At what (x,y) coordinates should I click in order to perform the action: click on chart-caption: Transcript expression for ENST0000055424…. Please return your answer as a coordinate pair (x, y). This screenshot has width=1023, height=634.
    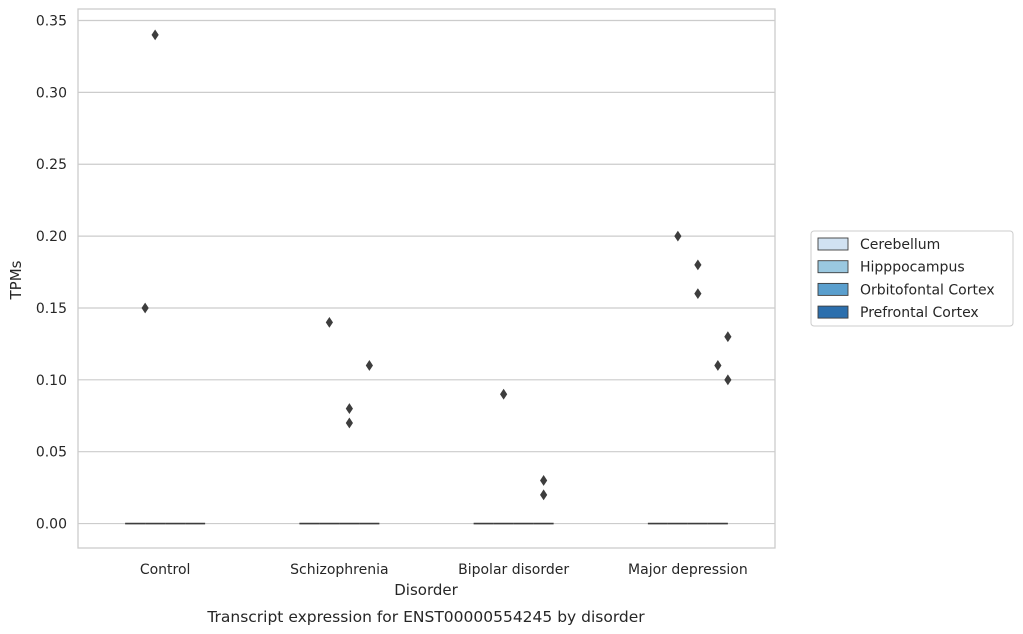
    Looking at the image, I should click on (425, 617).